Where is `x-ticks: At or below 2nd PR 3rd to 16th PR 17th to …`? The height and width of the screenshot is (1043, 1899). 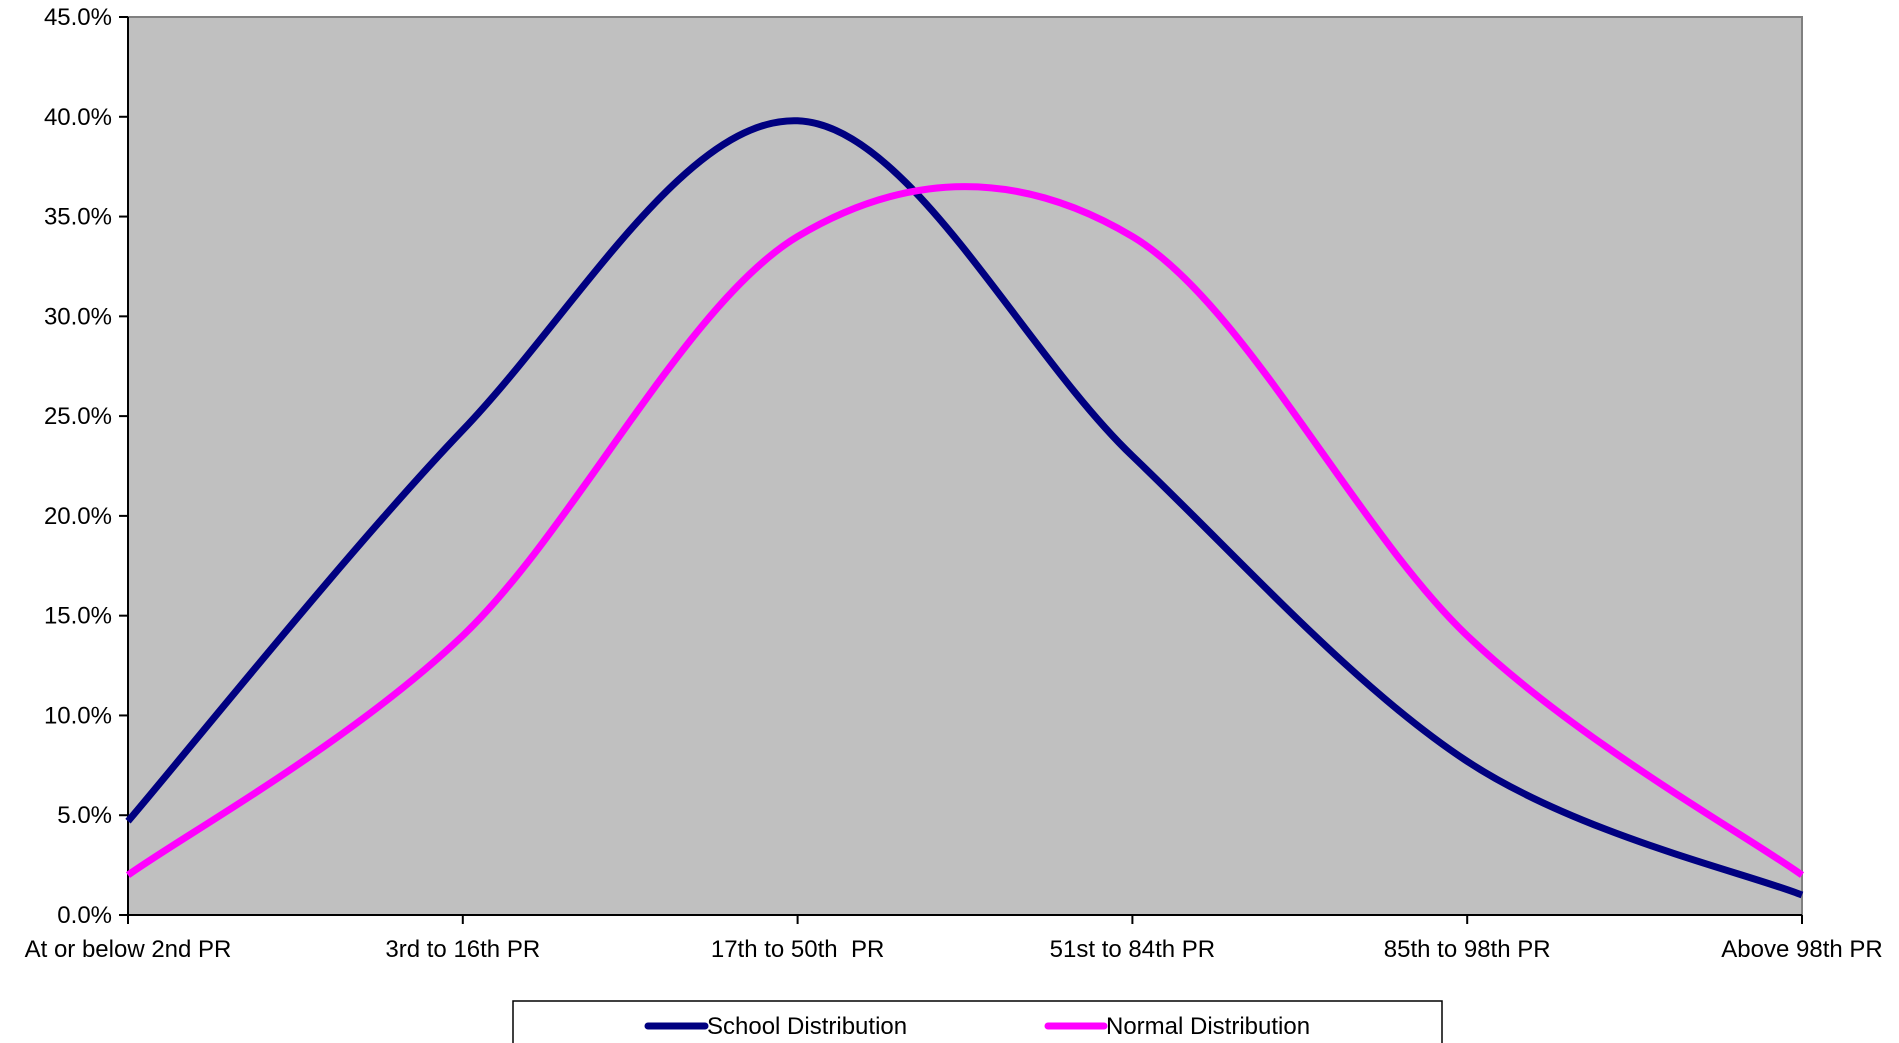 x-ticks: At or below 2nd PR 3rd to 16th PR 17th to … is located at coordinates (954, 939).